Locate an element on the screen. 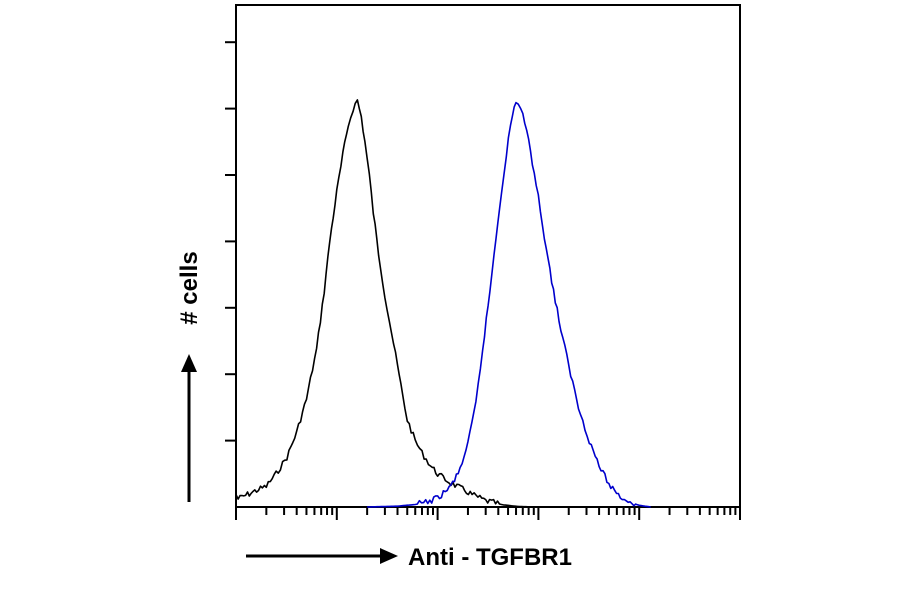 The image size is (900, 594). y-axis-arrow-head is located at coordinates (189, 363).